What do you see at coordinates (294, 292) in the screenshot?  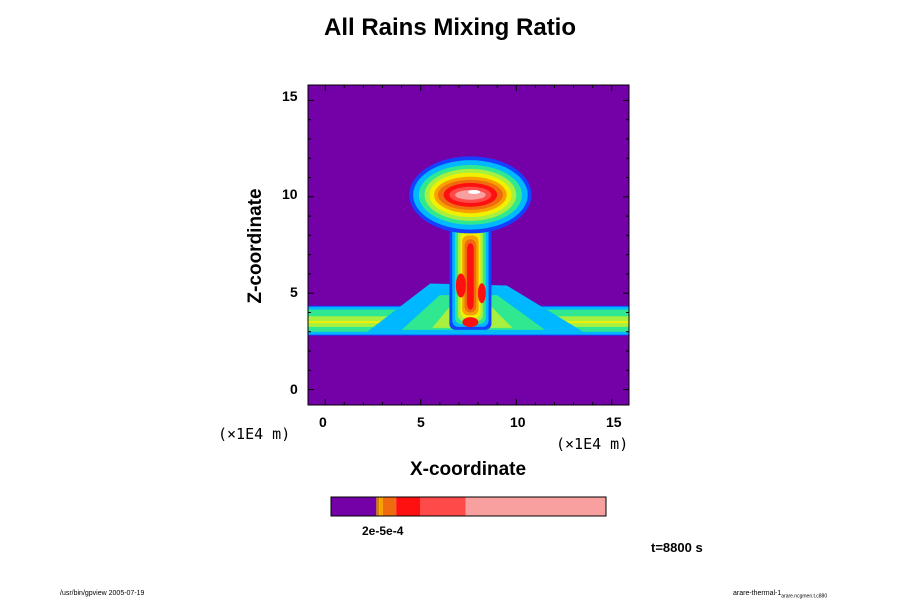 I see `y-tick-label: 5` at bounding box center [294, 292].